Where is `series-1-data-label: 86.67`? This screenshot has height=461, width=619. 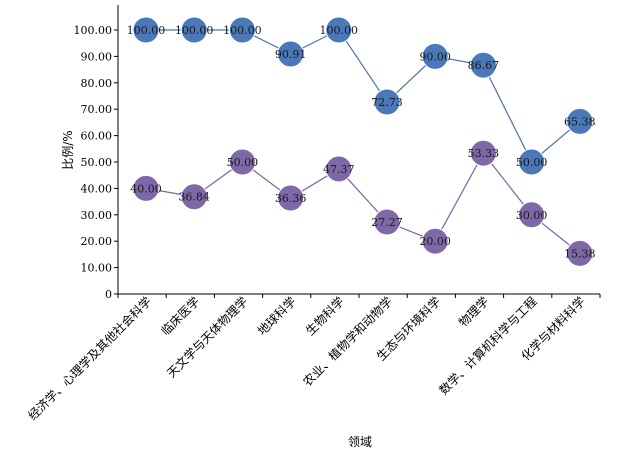 series-1-data-label: 86.67 is located at coordinates (484, 65).